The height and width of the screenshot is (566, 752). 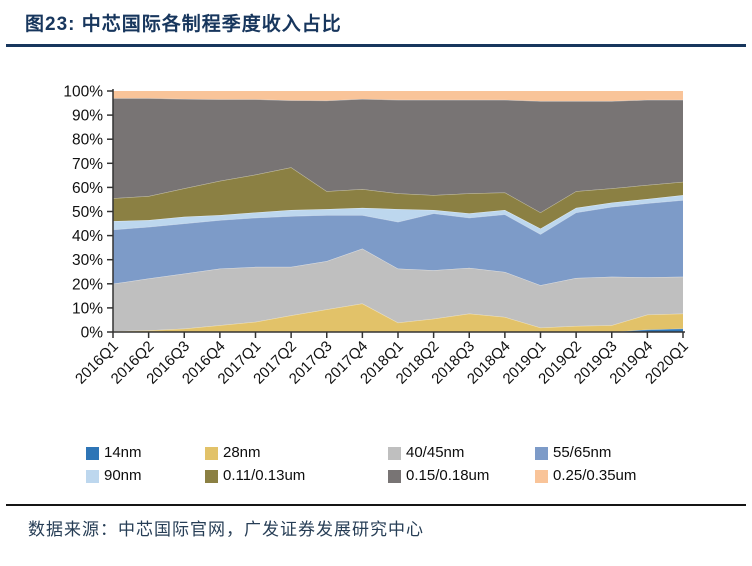 I want to click on legend-swatch-015-018um-icon, so click(x=394, y=476).